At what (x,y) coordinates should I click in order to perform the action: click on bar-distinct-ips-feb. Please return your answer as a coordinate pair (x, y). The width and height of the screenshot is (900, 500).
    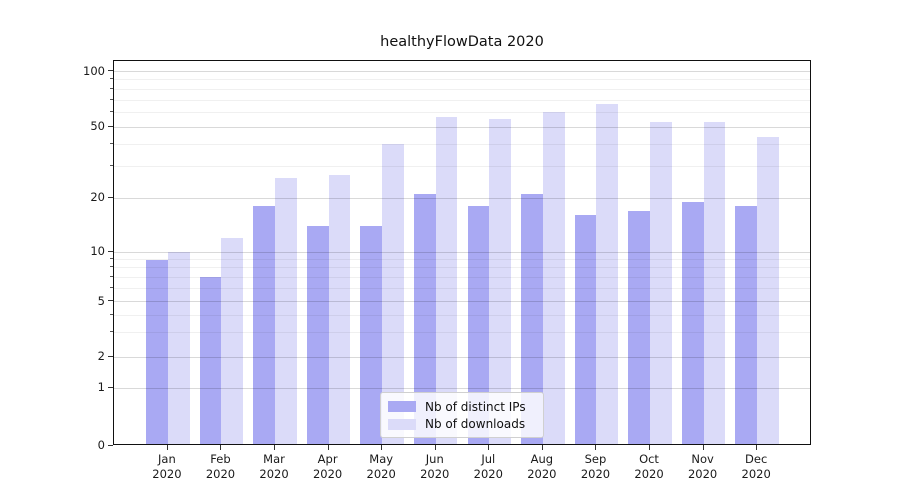
    Looking at the image, I should click on (210, 360).